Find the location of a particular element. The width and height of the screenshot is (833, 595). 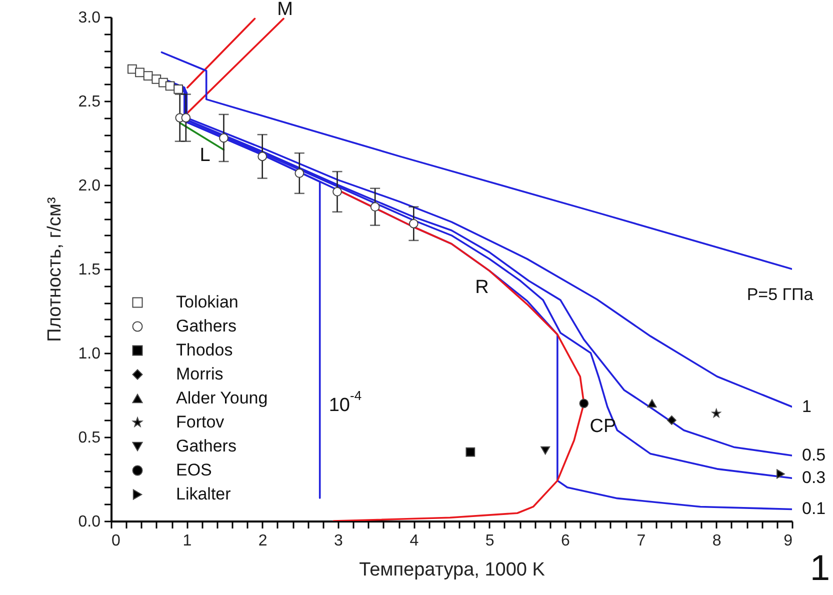

legend-label: Fortov is located at coordinates (200, 422).